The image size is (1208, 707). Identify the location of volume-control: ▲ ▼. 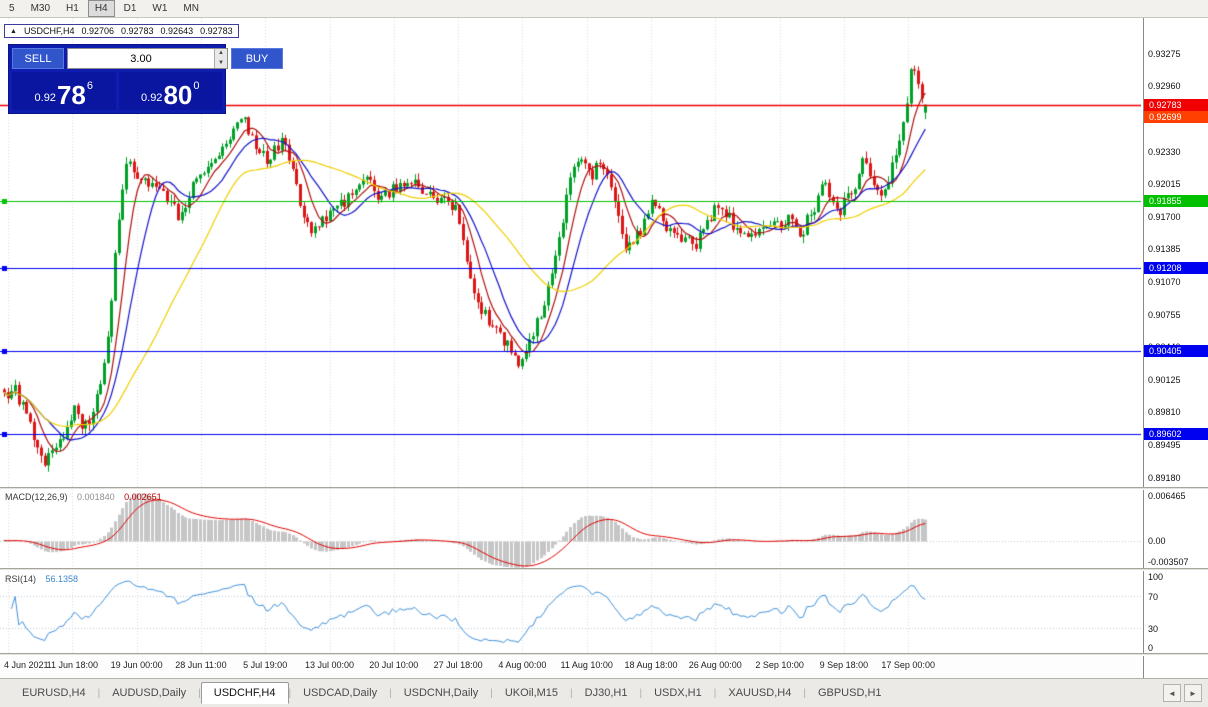
(147, 58).